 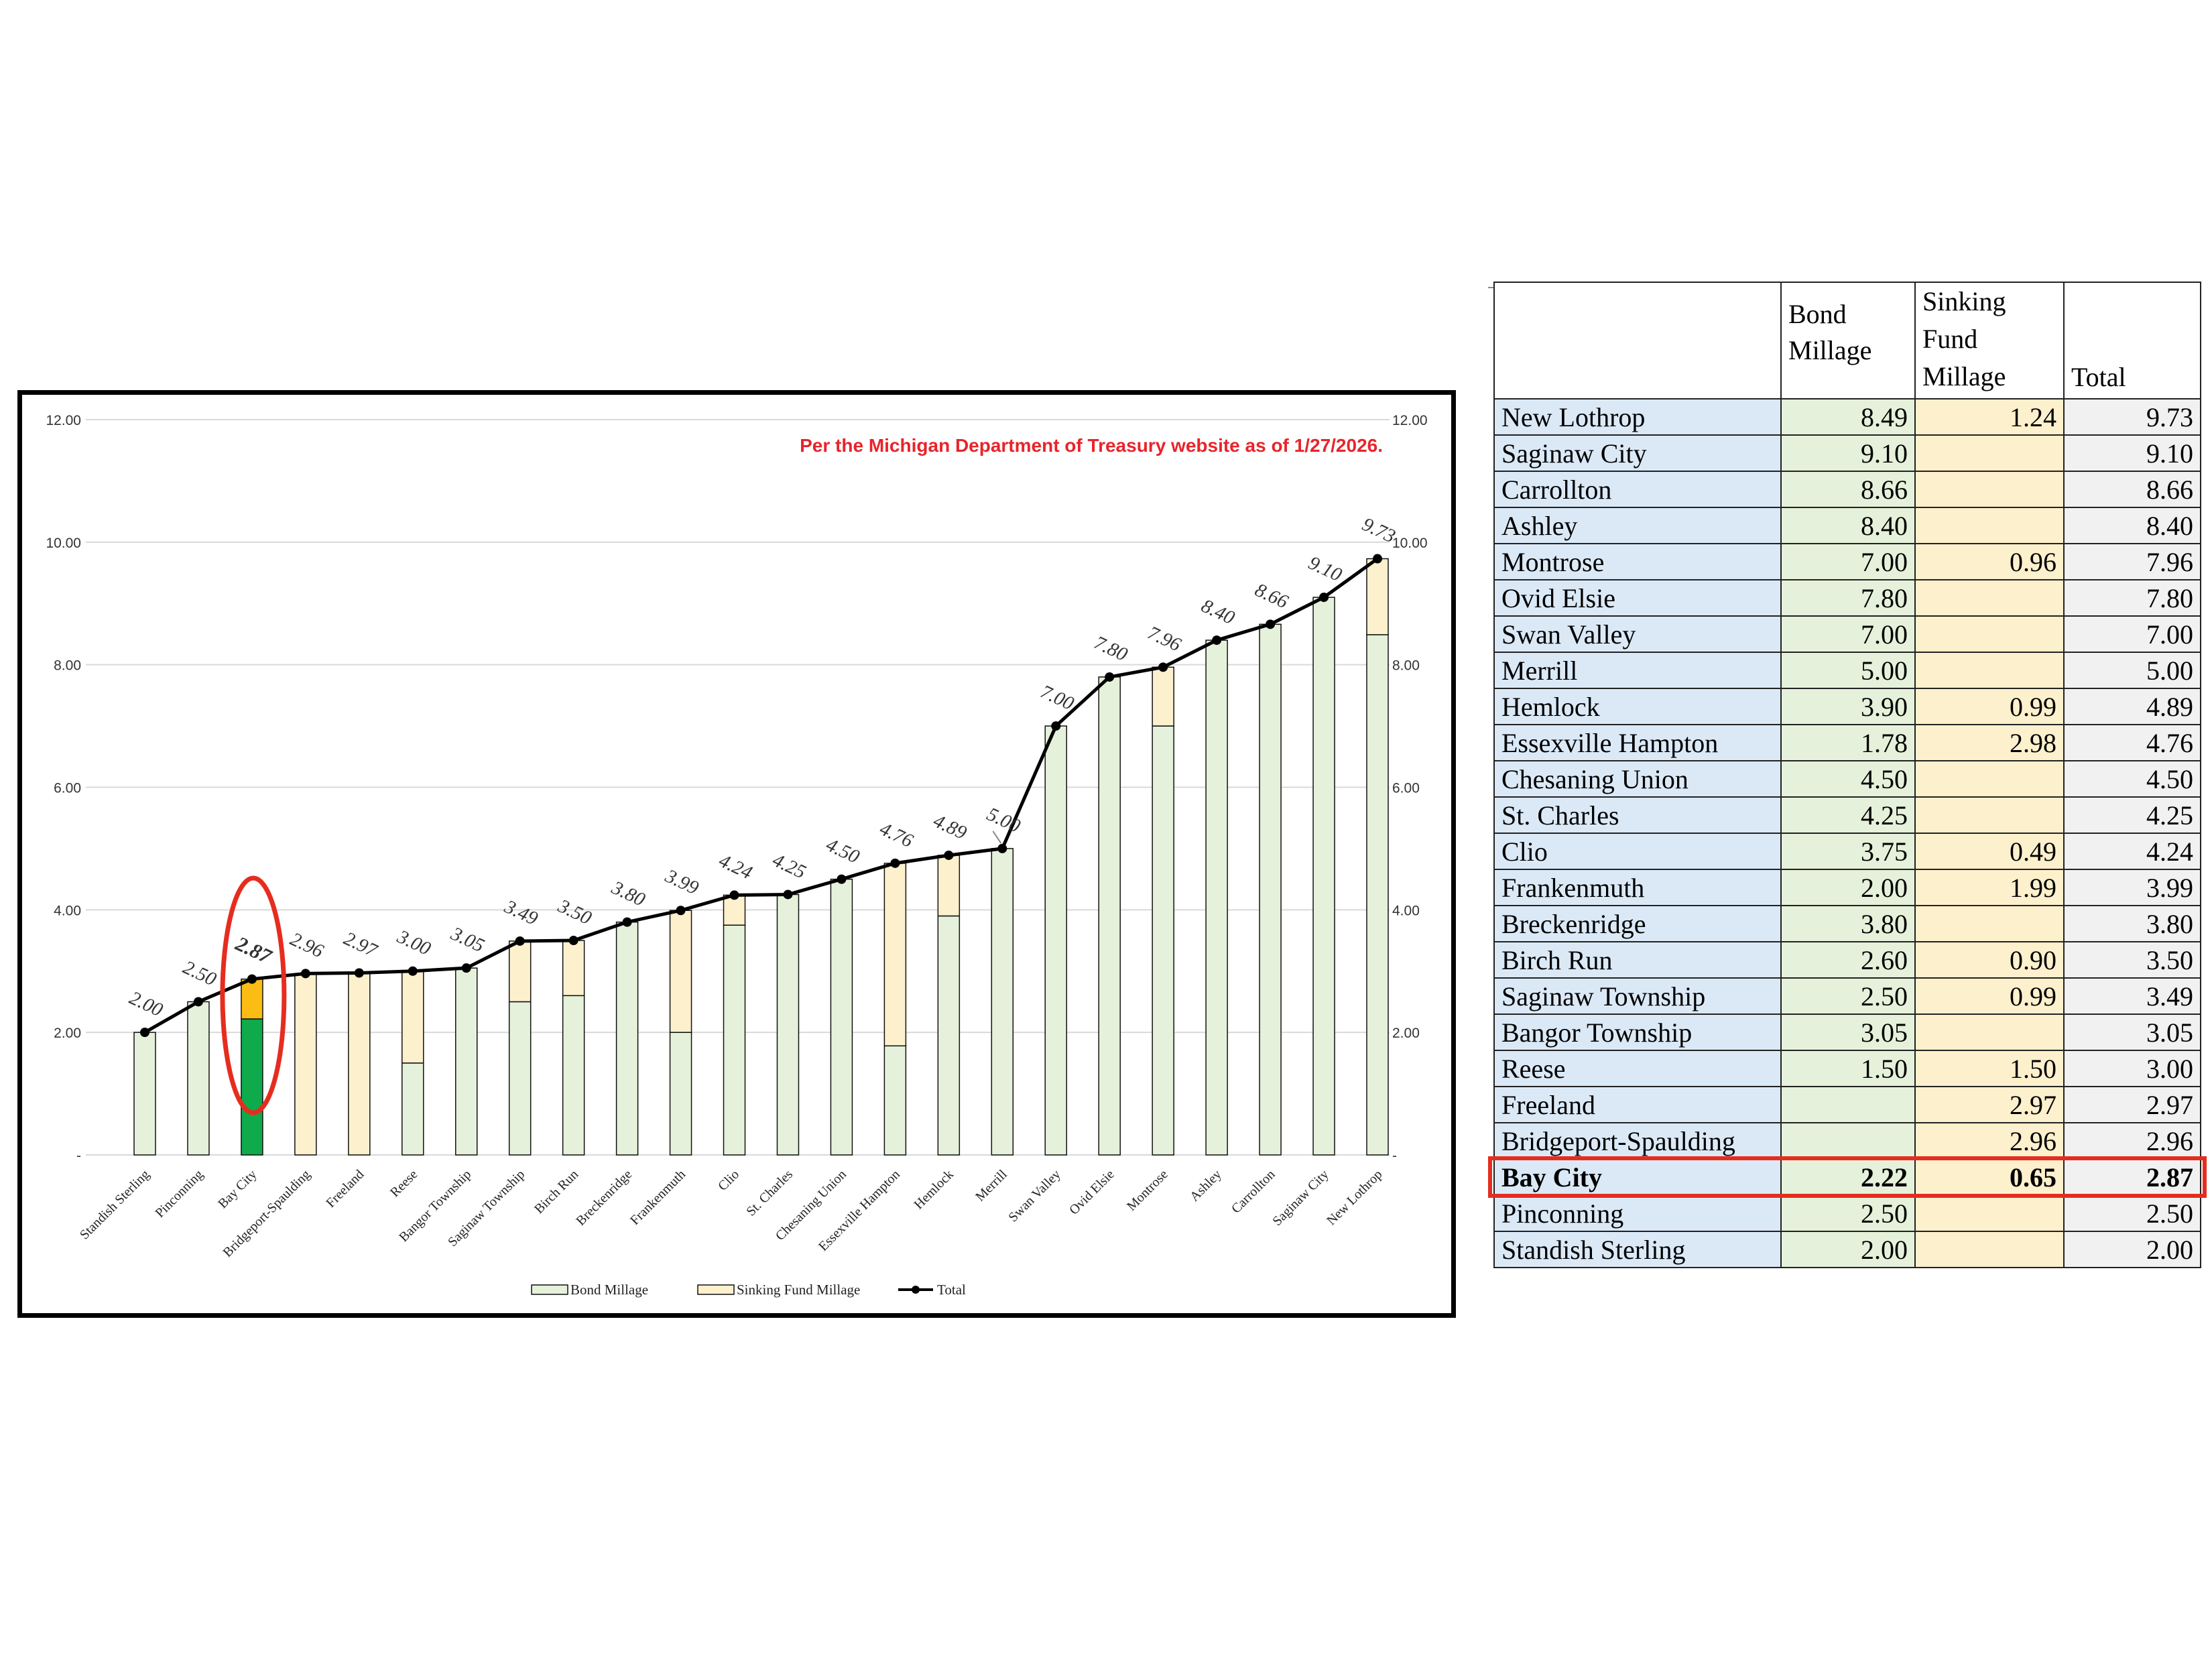 I want to click on y-tick-label-right: 6.00, so click(x=1406, y=788).